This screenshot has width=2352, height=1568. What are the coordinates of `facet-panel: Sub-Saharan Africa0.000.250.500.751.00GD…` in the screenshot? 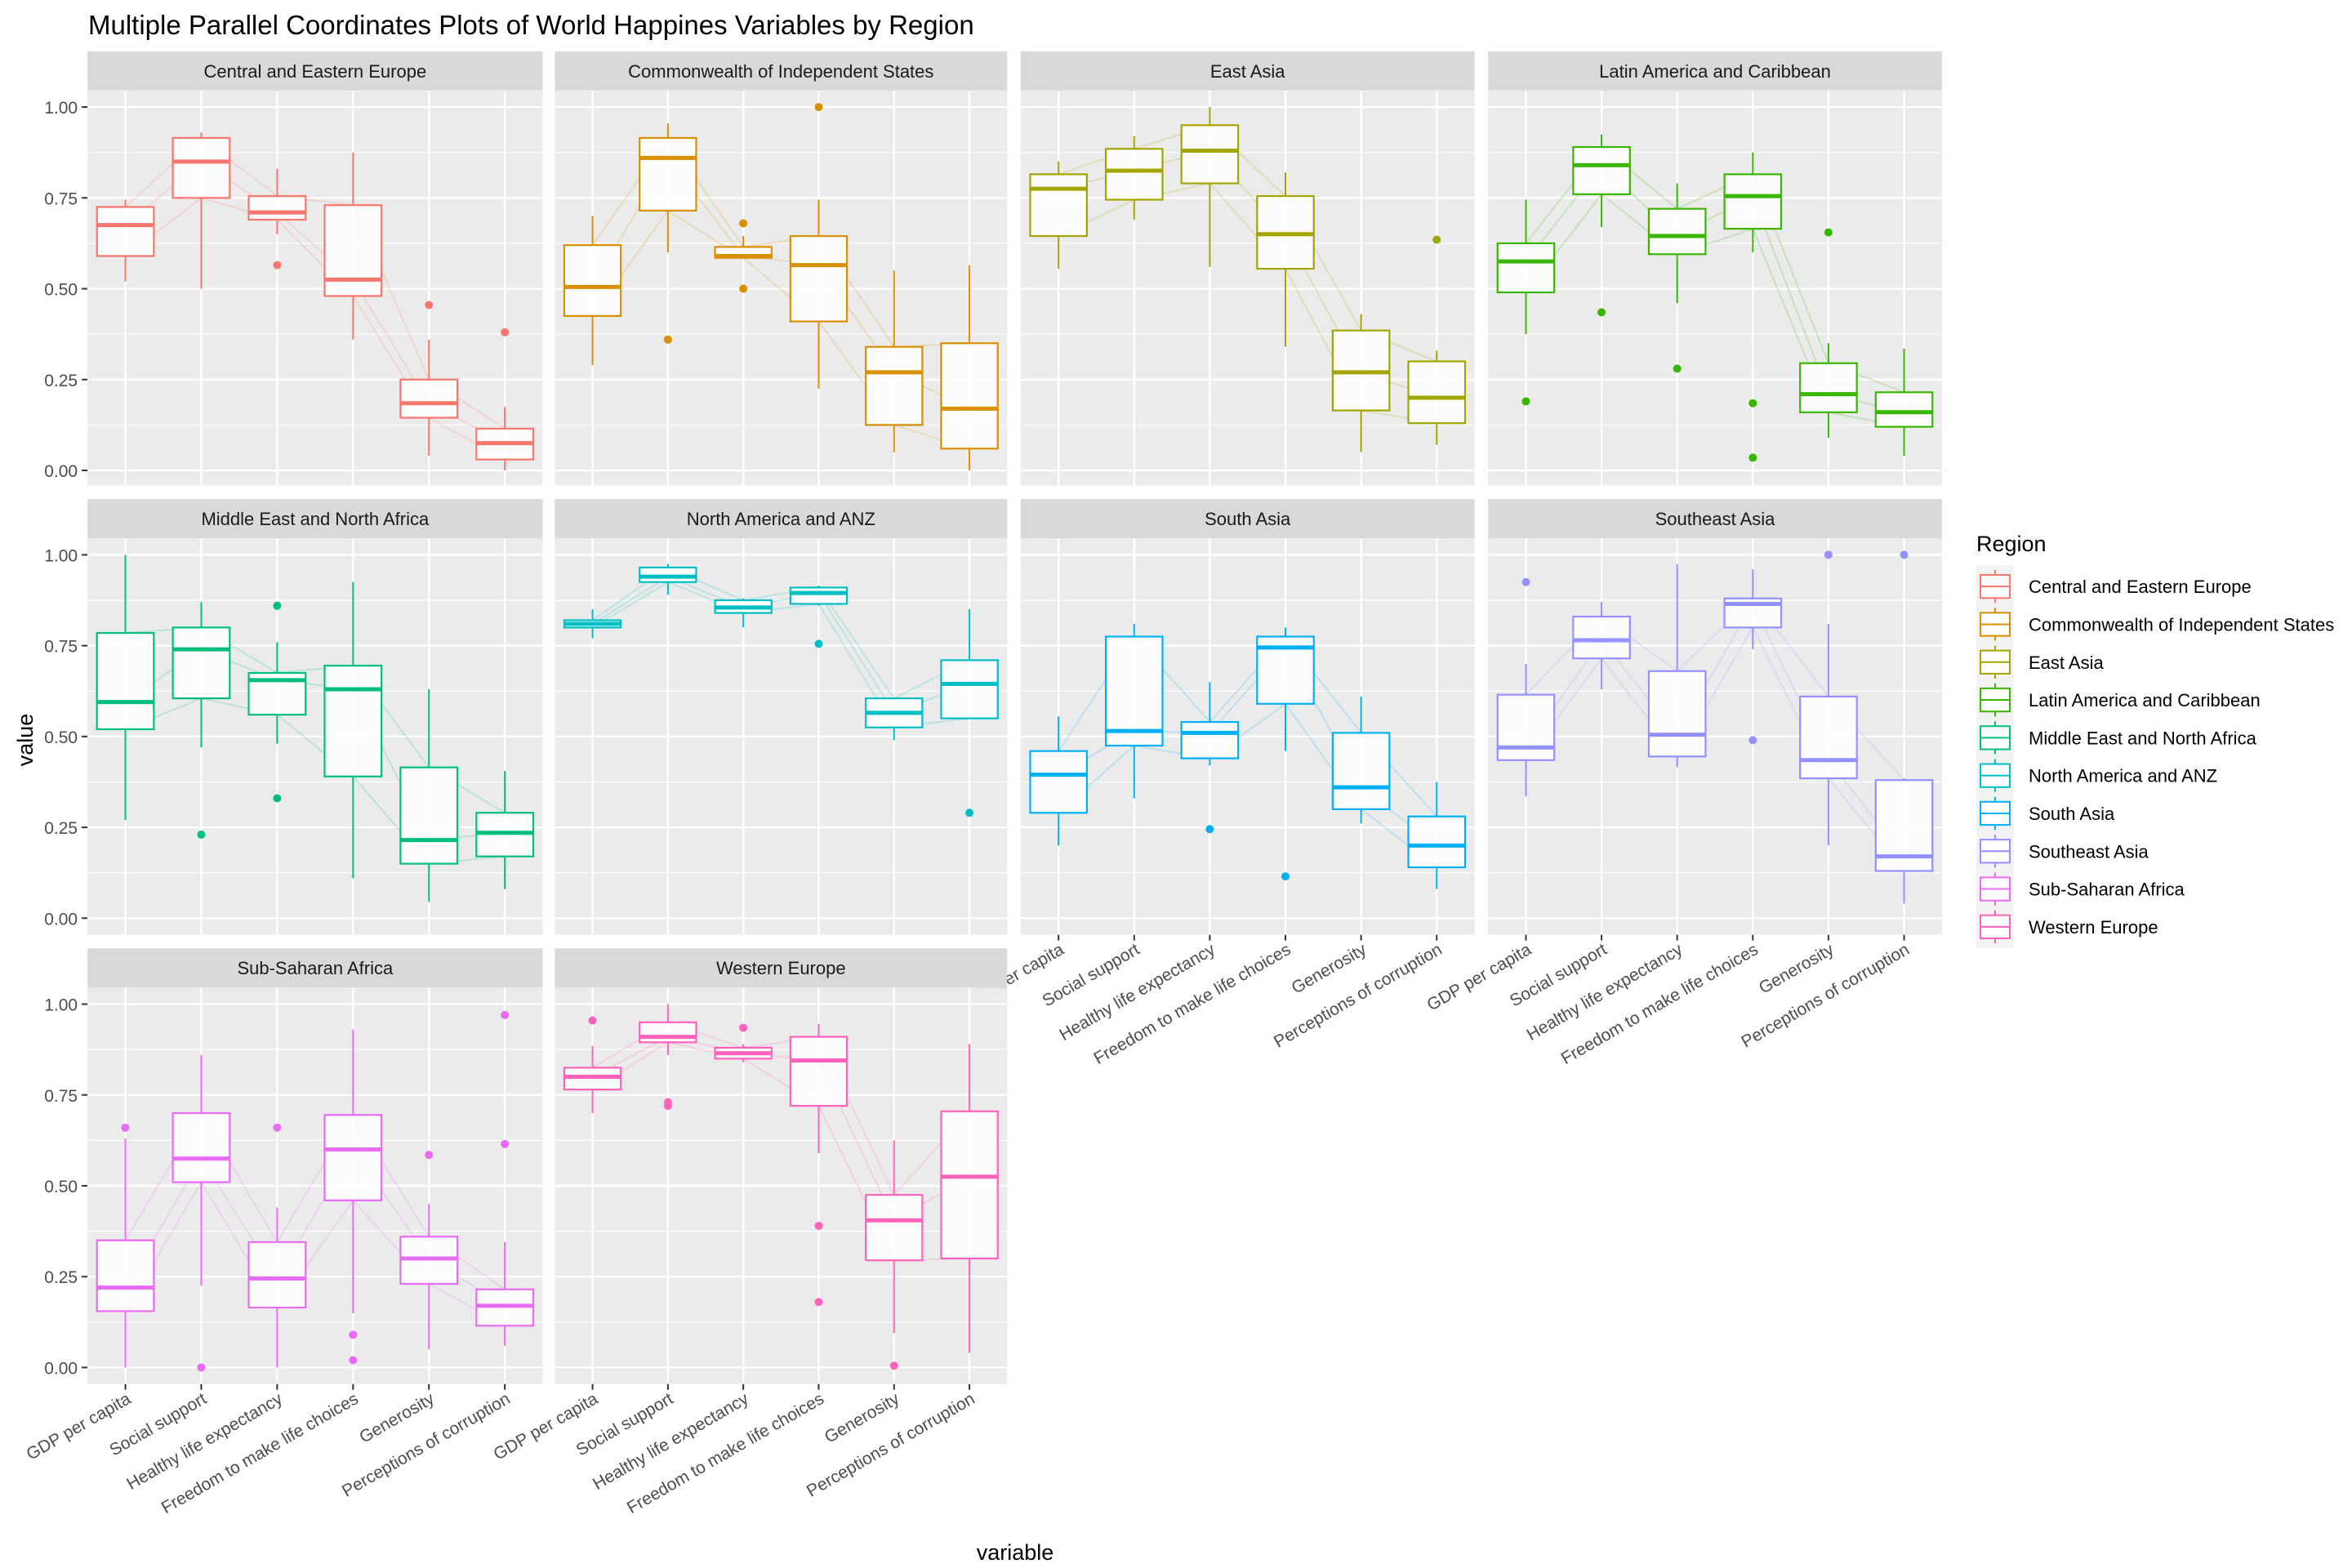 It's located at (283, 1232).